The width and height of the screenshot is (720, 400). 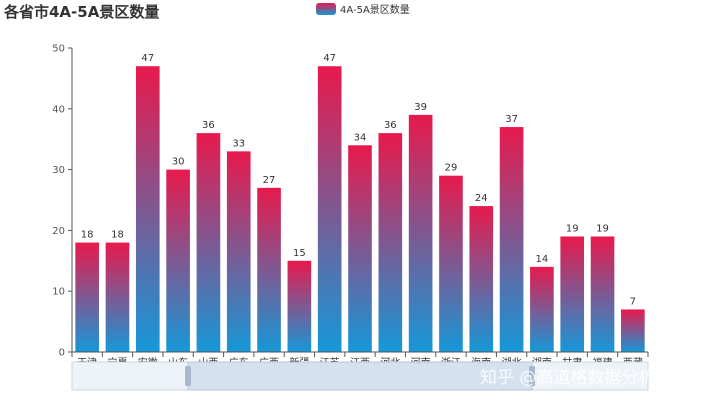 I want to click on data-label: 34, so click(x=360, y=137).